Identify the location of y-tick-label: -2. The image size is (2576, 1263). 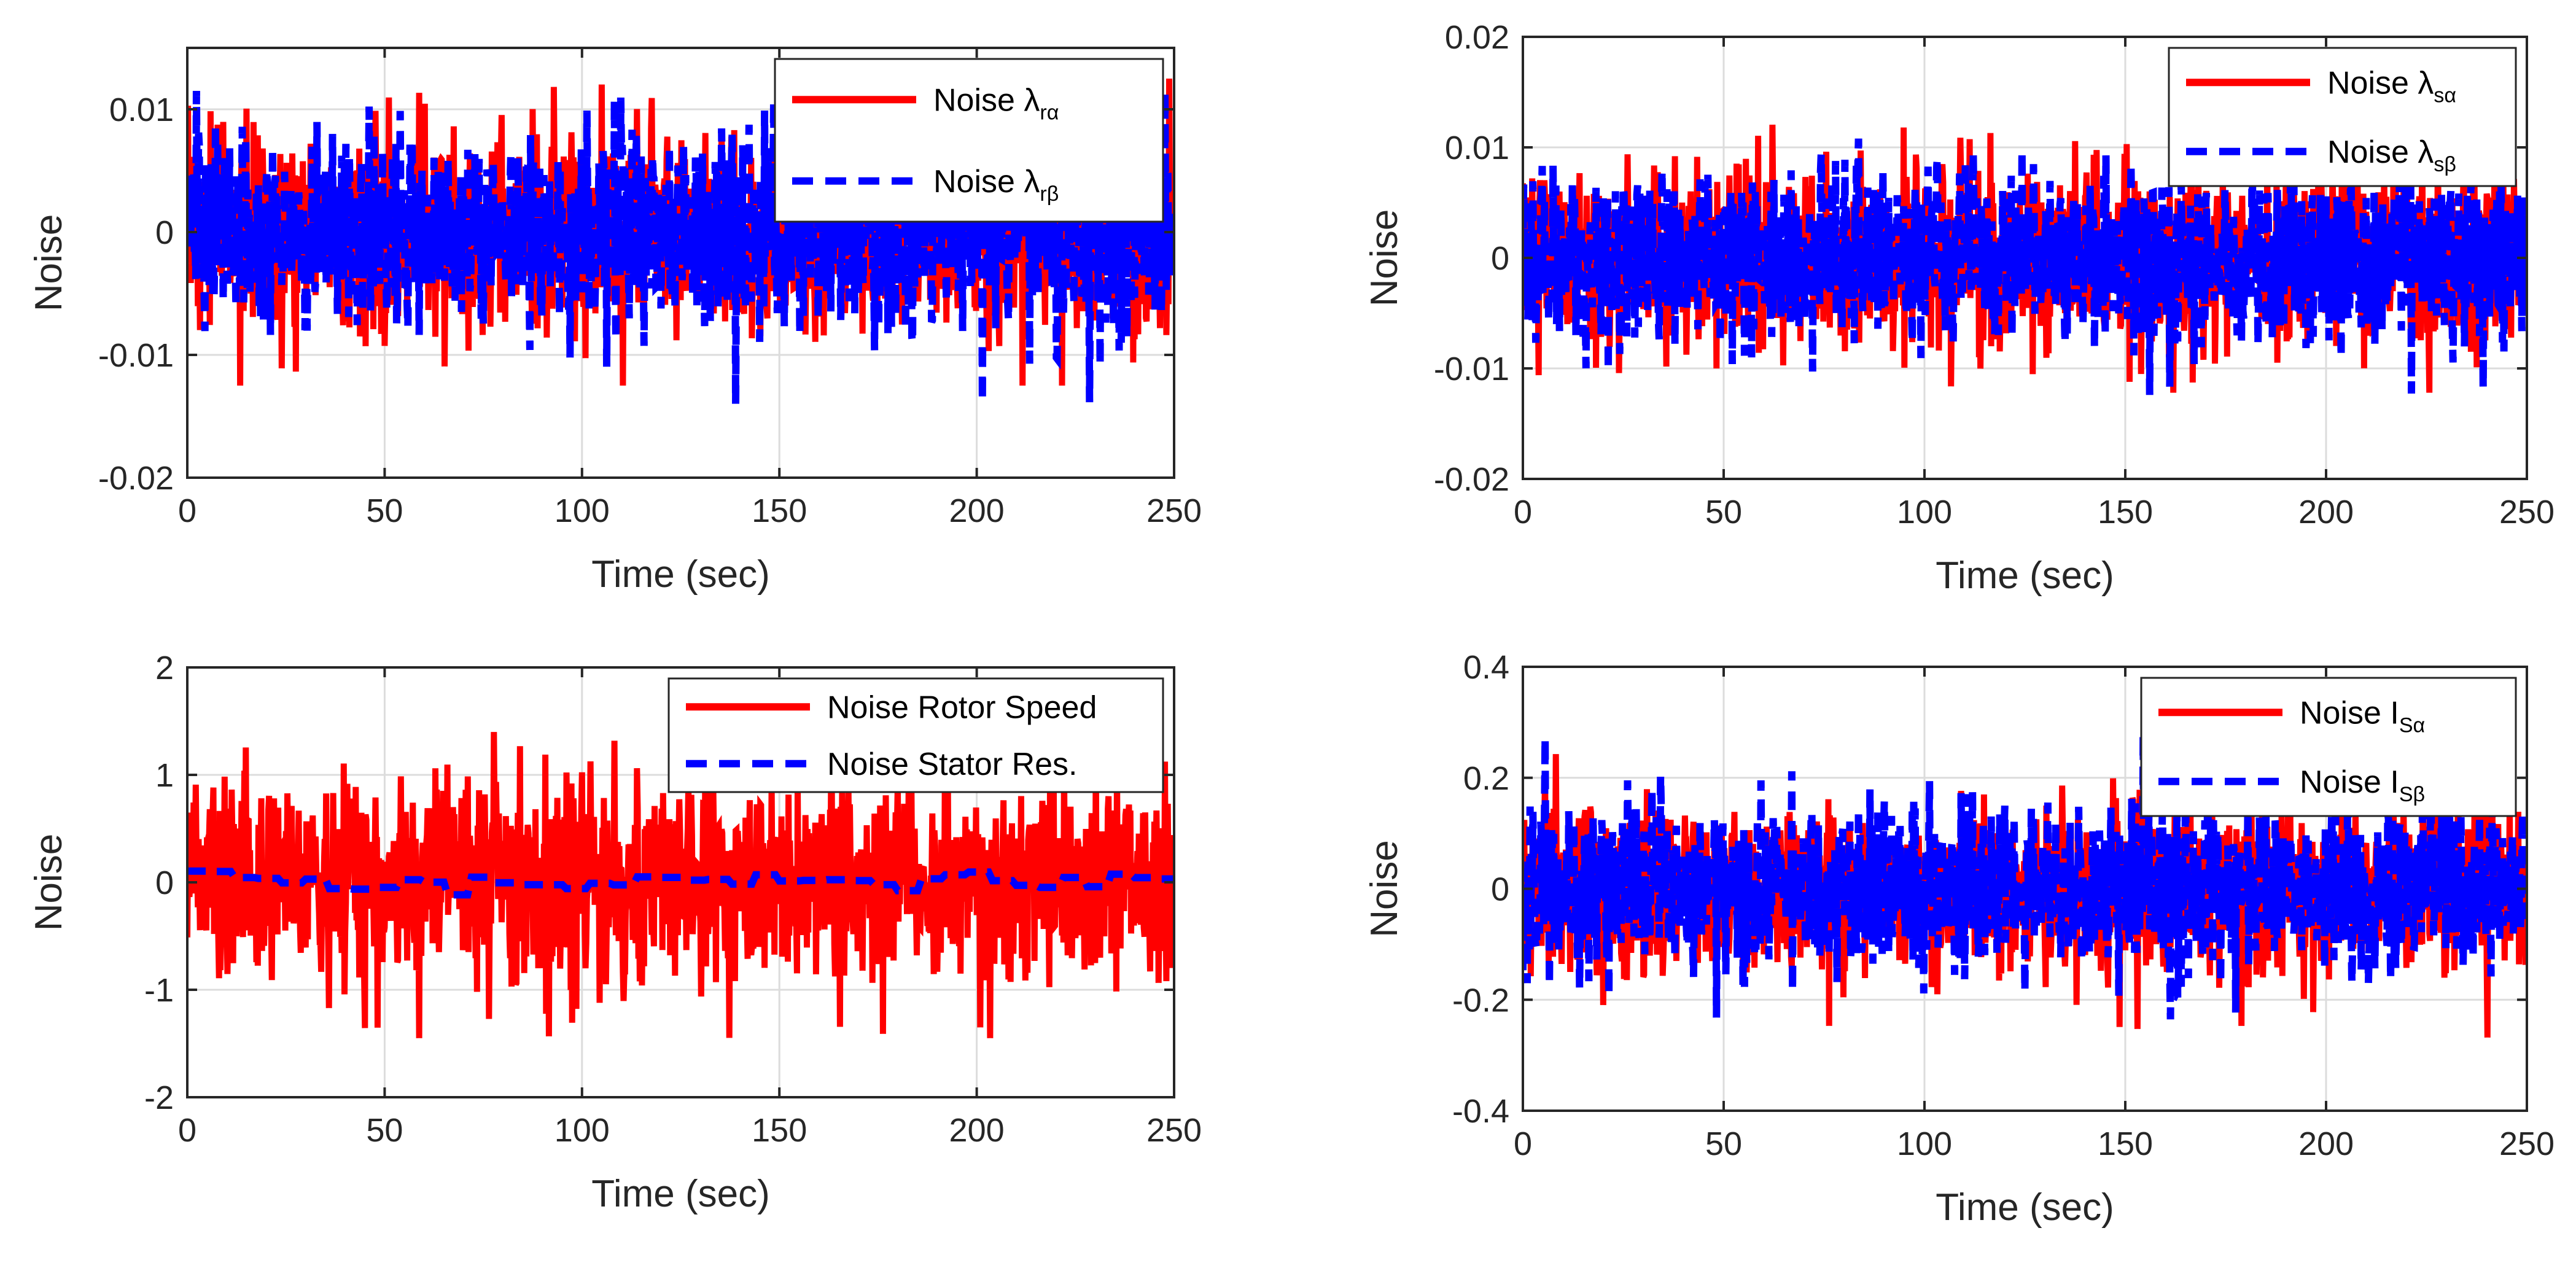
(159, 1097).